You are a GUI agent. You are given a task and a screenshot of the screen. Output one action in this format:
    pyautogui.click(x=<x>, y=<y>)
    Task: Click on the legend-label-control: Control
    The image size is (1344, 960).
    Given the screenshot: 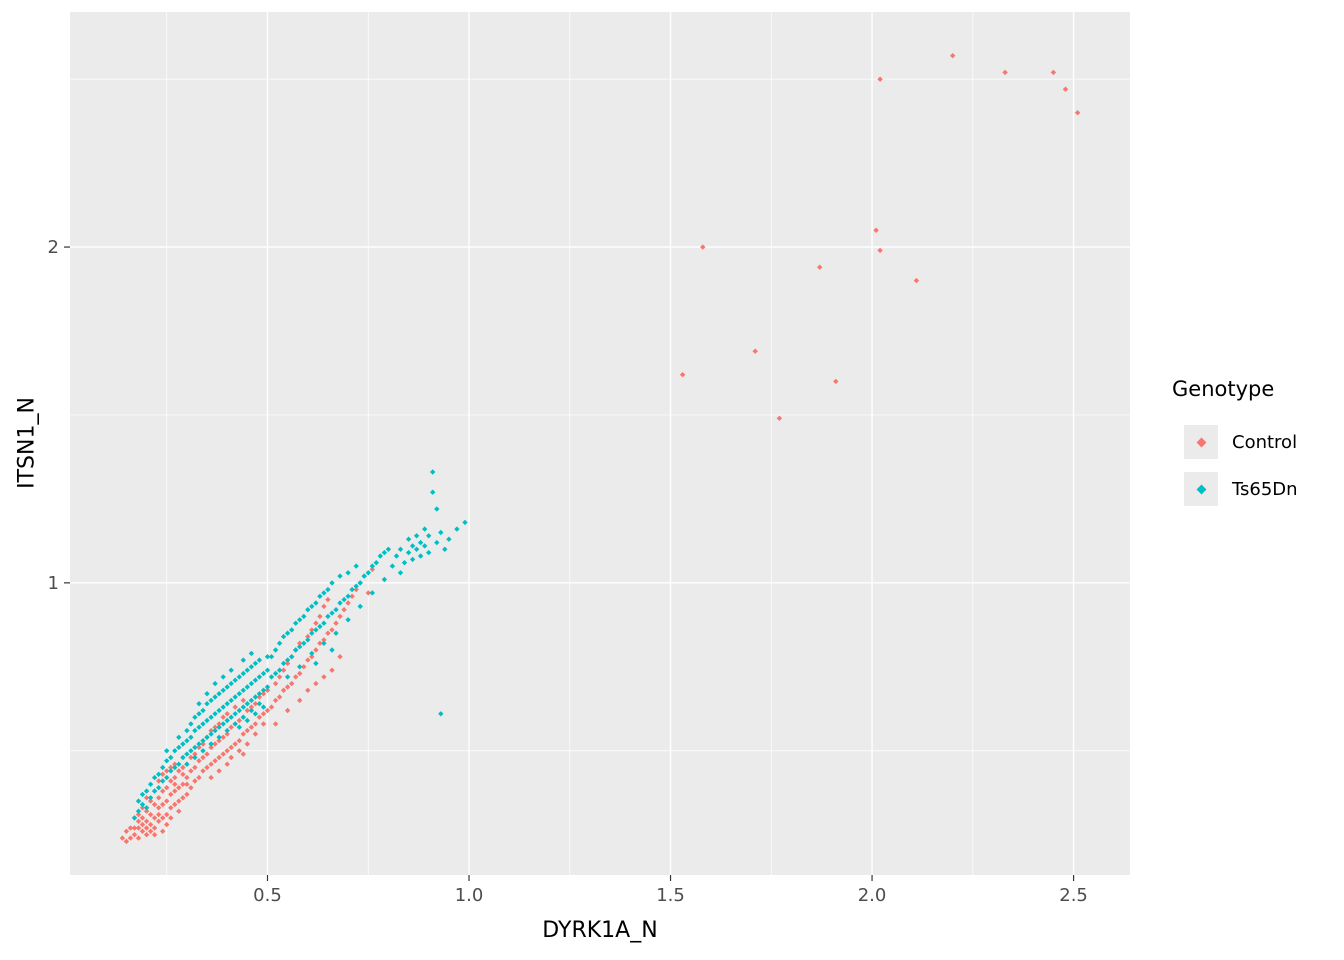 What is the action you would take?
    pyautogui.click(x=1265, y=442)
    